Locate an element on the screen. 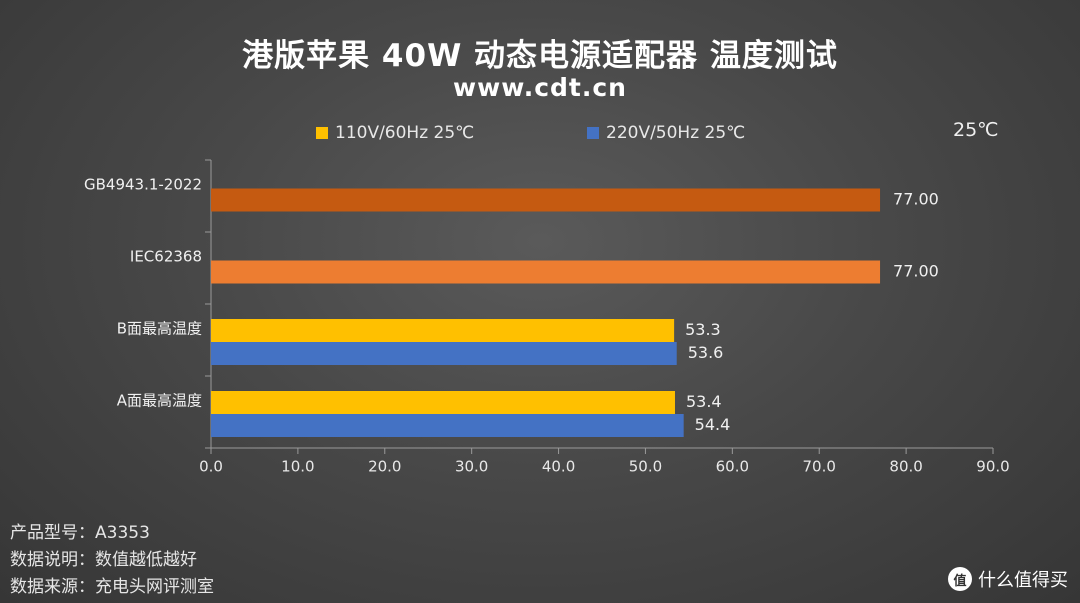 Image resolution: width=1080 pixels, height=603 pixels. x-tick-label: 80.0 is located at coordinates (905, 467).